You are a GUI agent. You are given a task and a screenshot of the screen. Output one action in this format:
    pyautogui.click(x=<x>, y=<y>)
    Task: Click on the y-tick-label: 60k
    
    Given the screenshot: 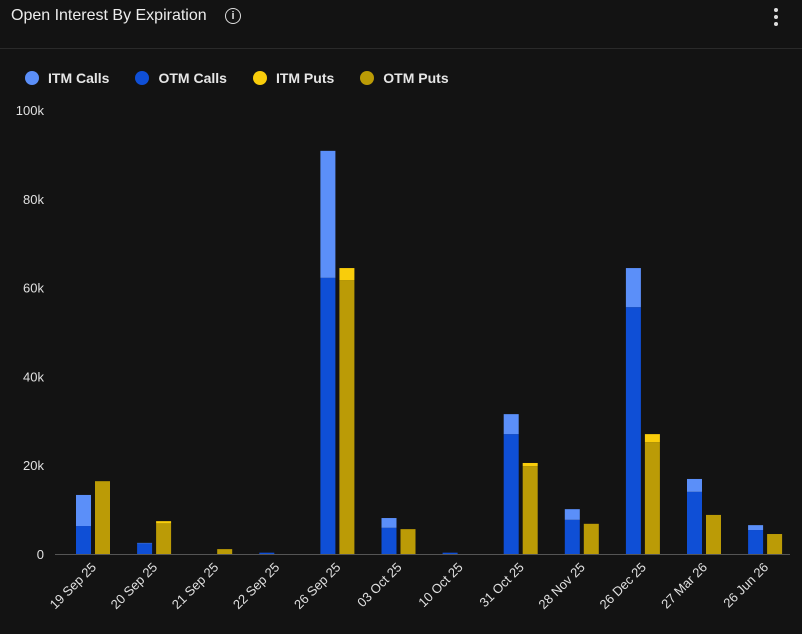 What is the action you would take?
    pyautogui.click(x=33, y=288)
    